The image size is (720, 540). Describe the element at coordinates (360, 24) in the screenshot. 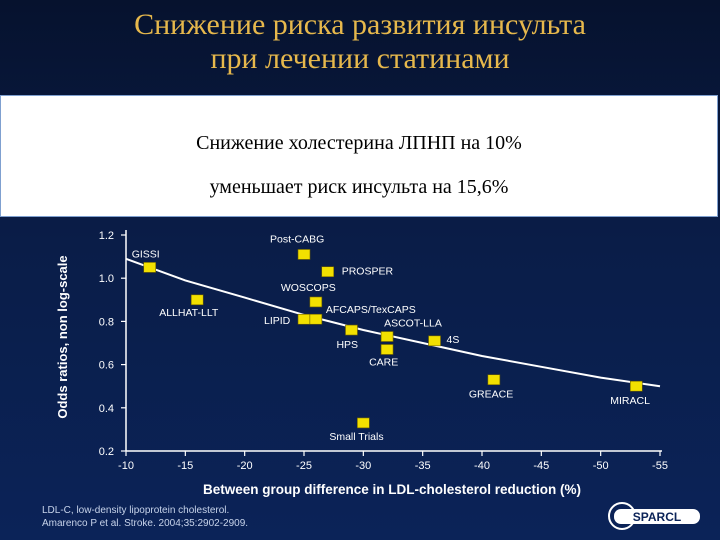

I see `slide-title-line-1: Снижение риска развития инсульта` at that location.